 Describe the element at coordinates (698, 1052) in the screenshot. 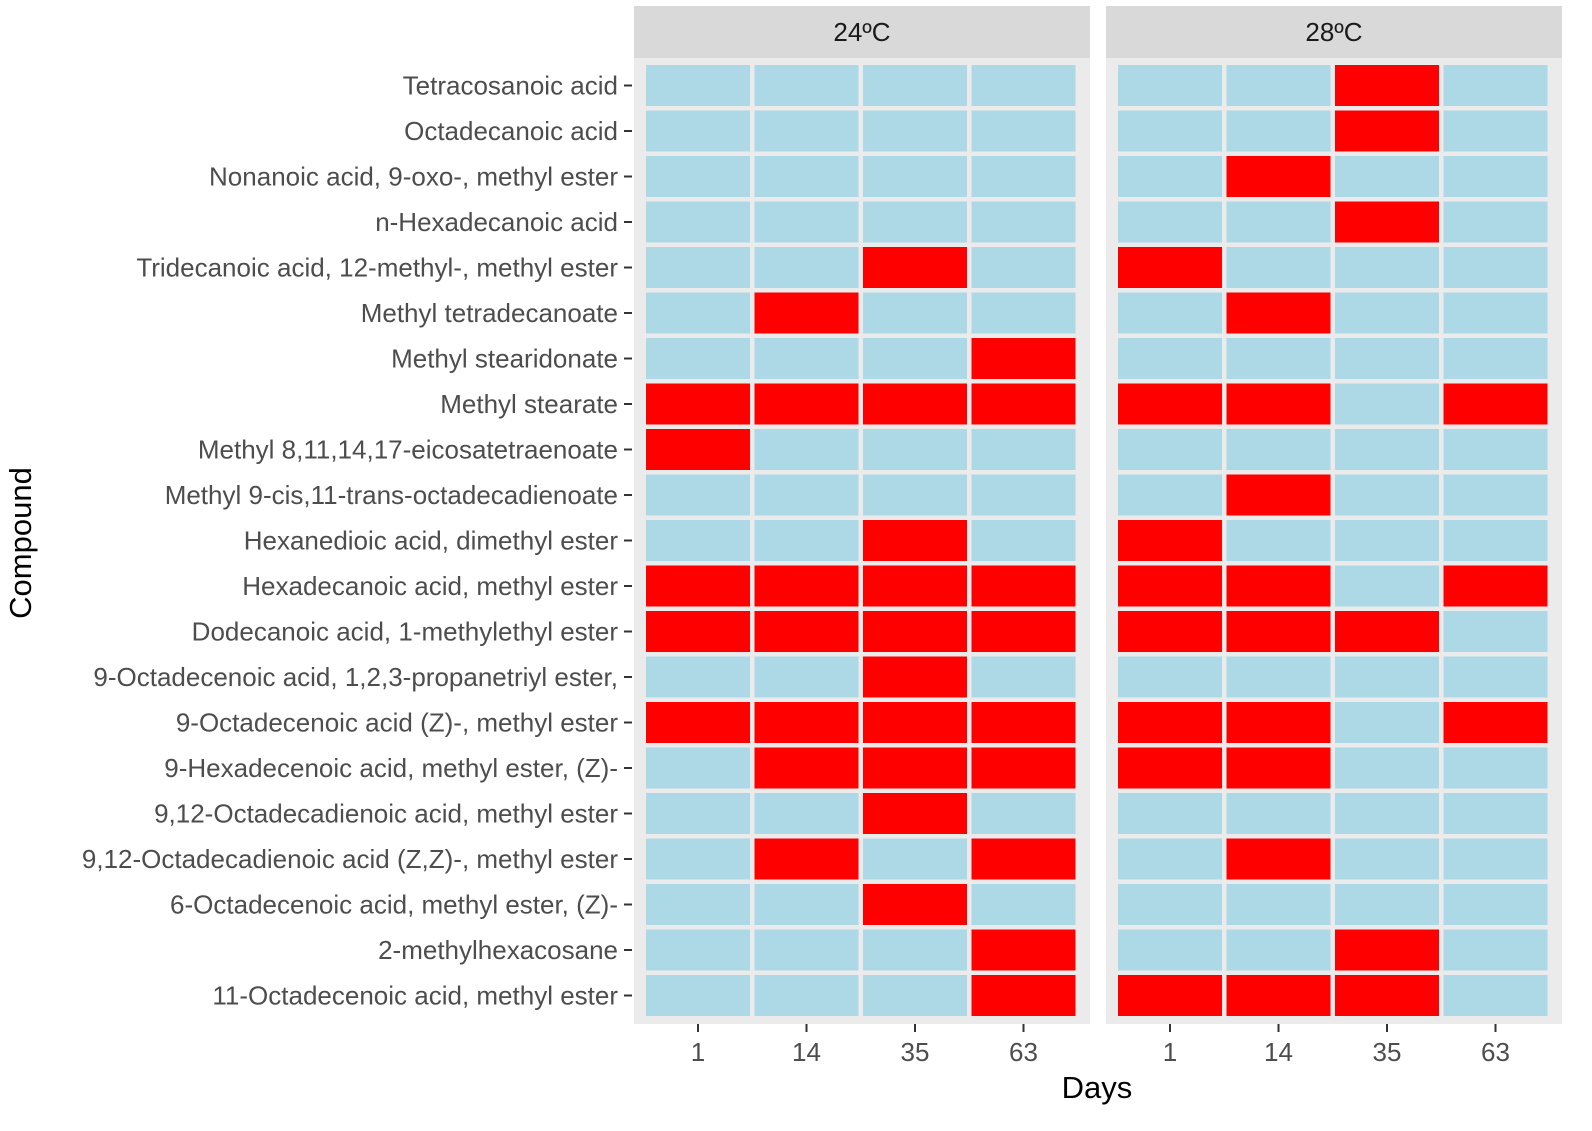

I see `panel-24-c-x-tick-label-1: 1` at that location.